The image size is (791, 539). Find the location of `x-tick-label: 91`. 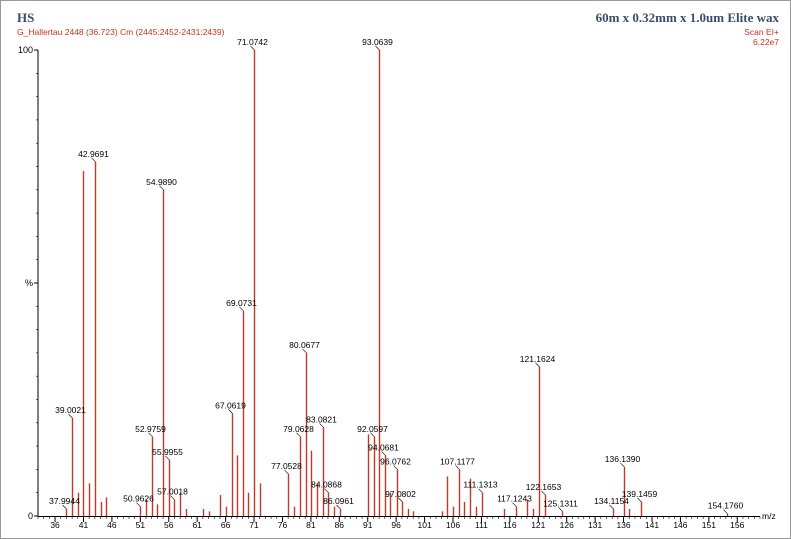

x-tick-label: 91 is located at coordinates (368, 525).